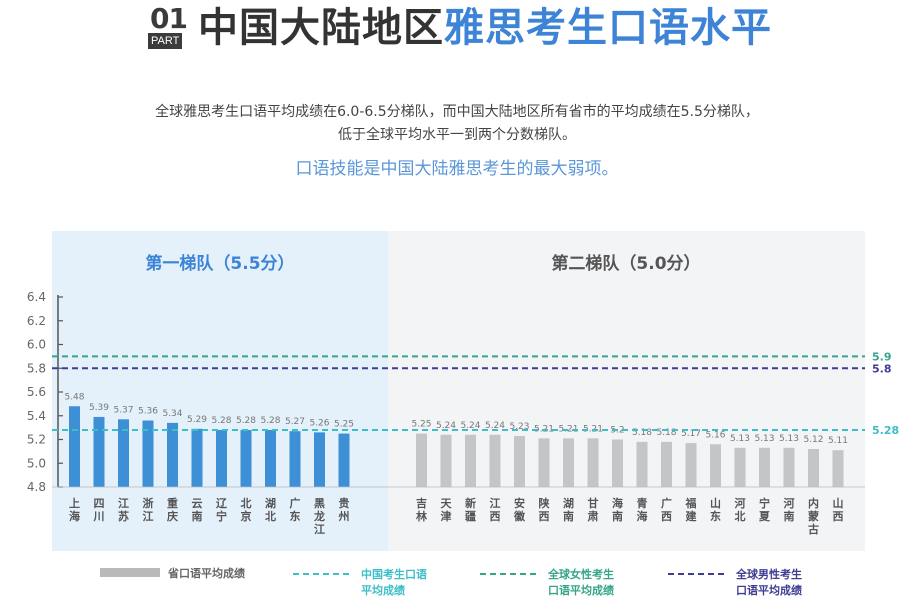 The width and height of the screenshot is (914, 613). I want to click on category-label: 湖北, so click(270, 509).